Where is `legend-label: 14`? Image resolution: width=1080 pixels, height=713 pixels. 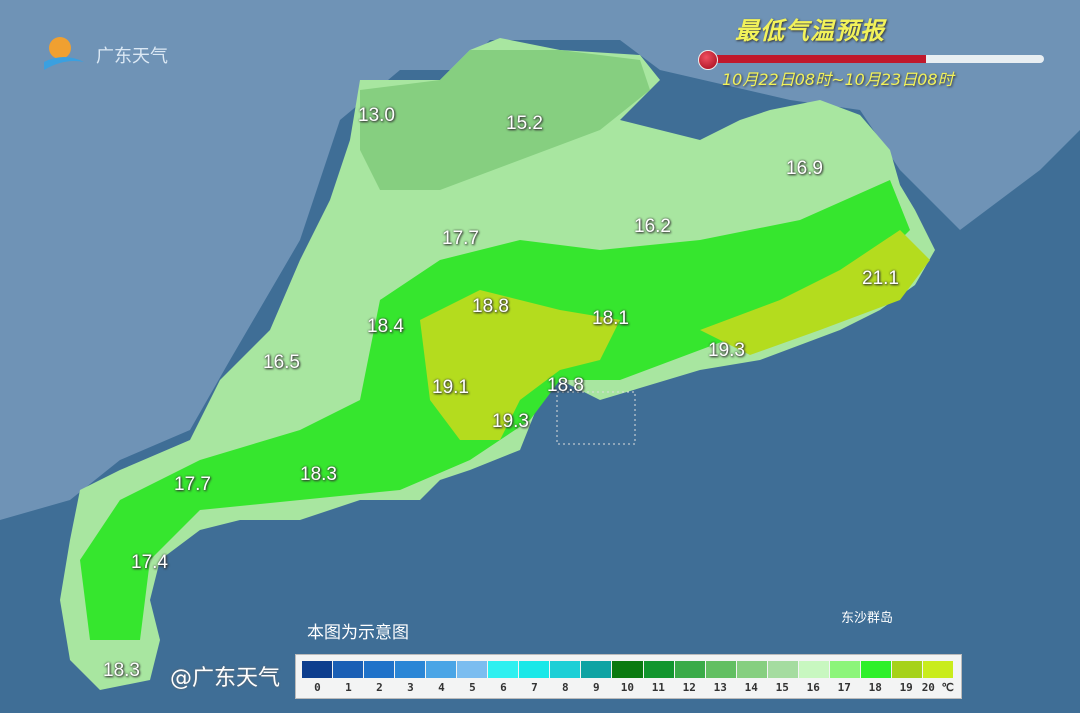
legend-label: 14 is located at coordinates (751, 687).